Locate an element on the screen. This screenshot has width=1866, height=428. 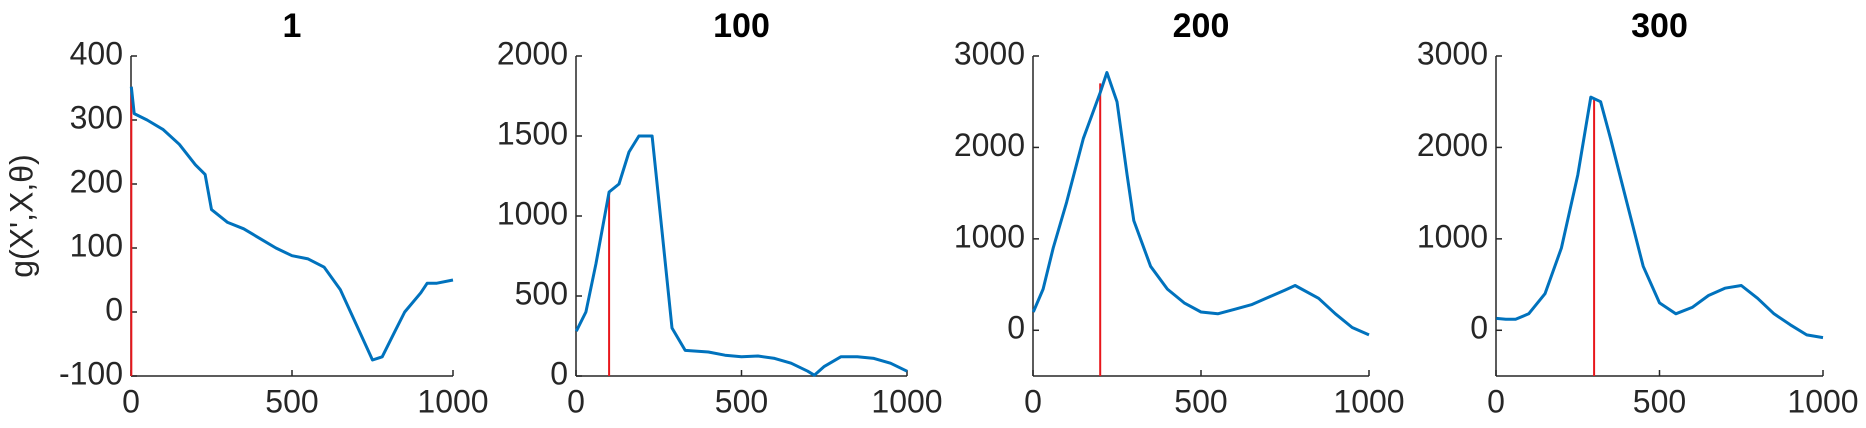
chart-title: 1 is located at coordinates (292, 26).